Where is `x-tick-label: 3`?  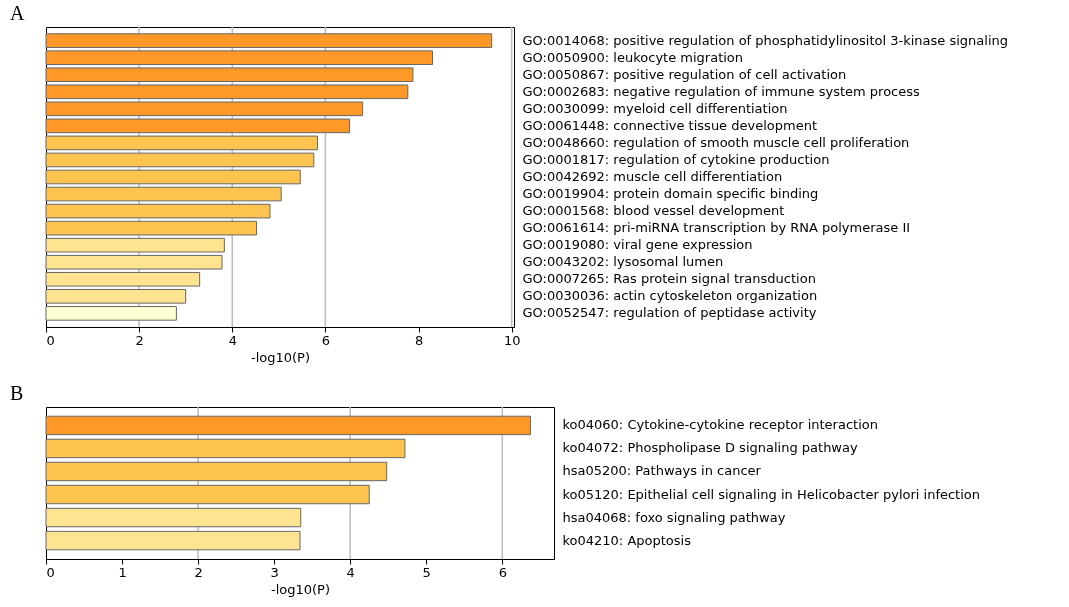
x-tick-label: 3 is located at coordinates (274, 572).